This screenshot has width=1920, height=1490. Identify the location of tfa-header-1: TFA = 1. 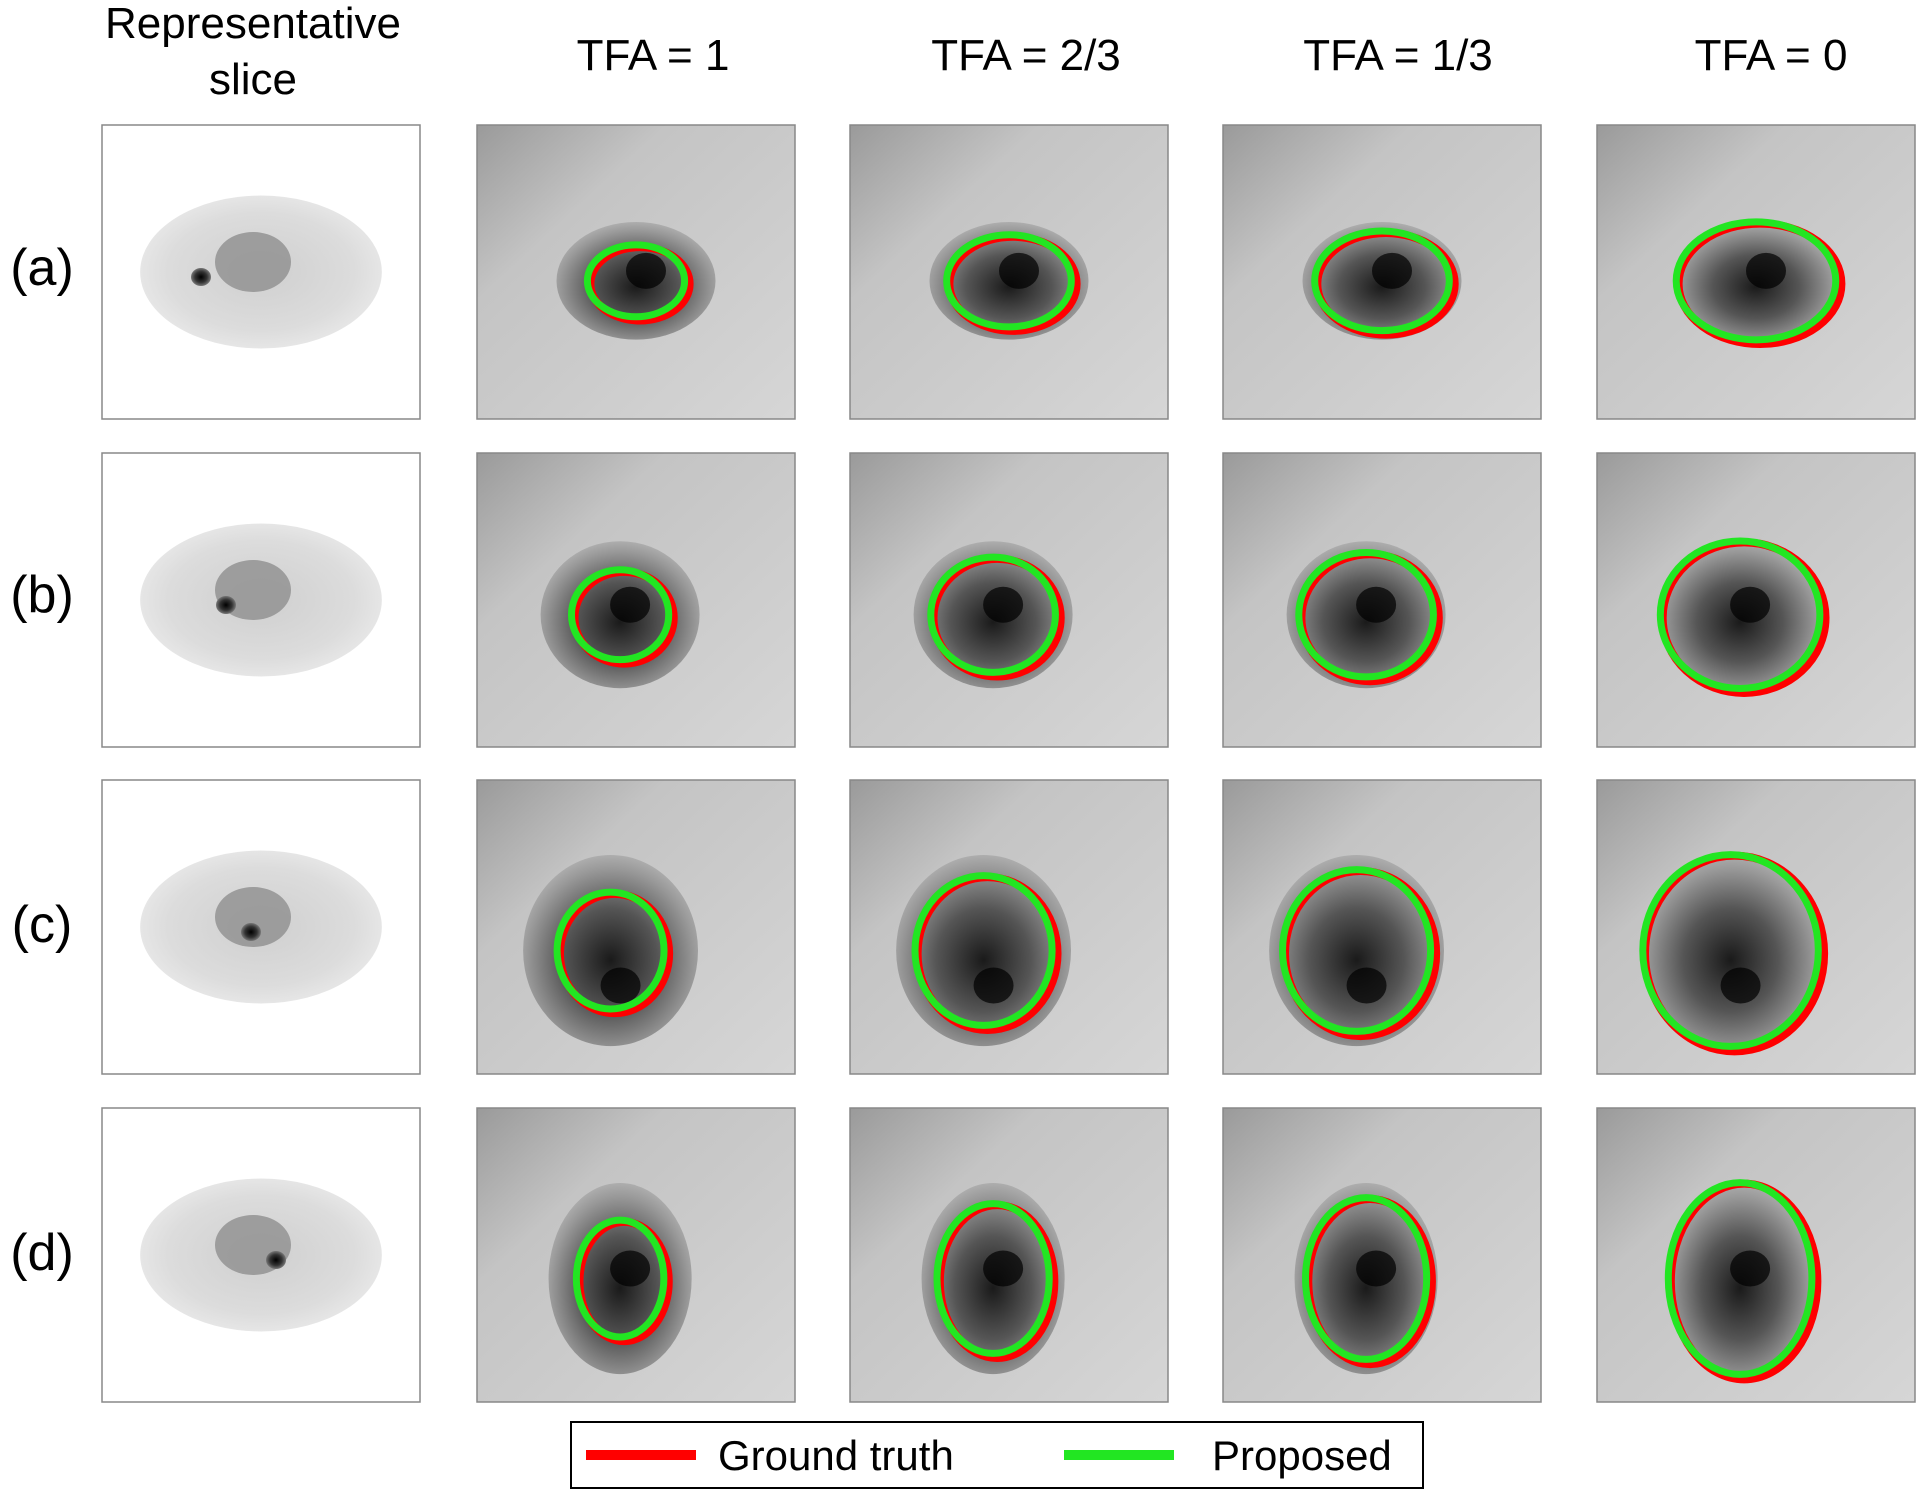
(653, 55).